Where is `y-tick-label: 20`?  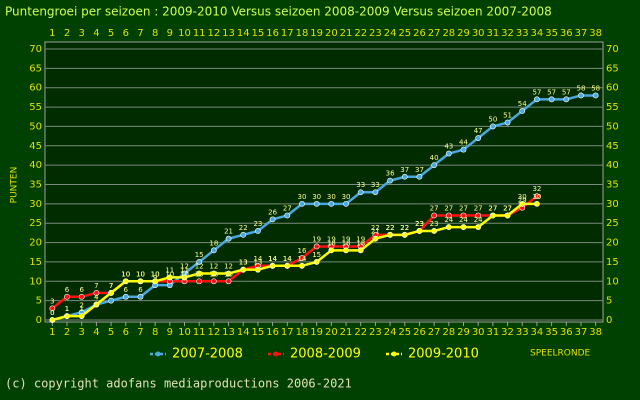 y-tick-label: 20 is located at coordinates (35, 243).